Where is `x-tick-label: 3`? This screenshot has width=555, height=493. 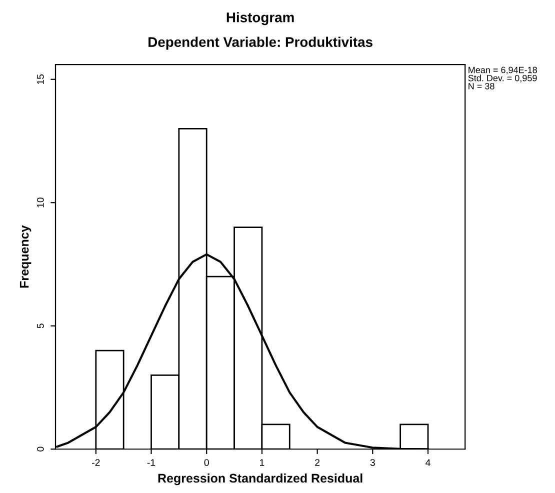 x-tick-label: 3 is located at coordinates (372, 462).